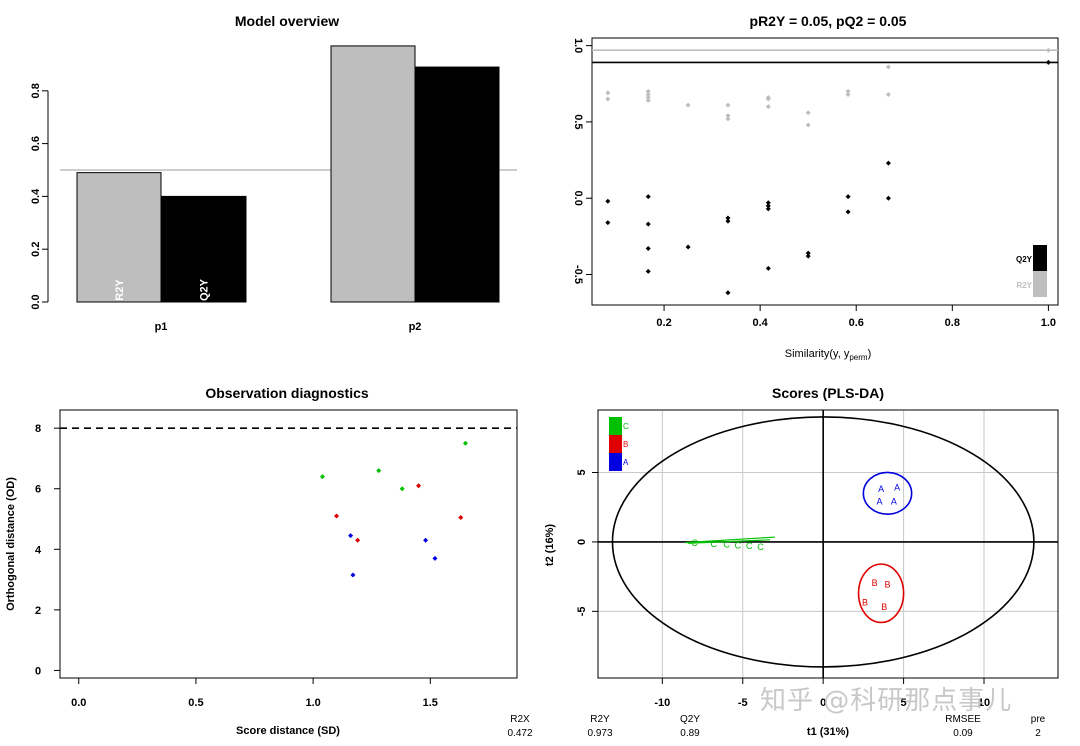 Image resolution: width=1080 pixels, height=746 pixels. I want to click on group-b-label-0: B, so click(875, 583).